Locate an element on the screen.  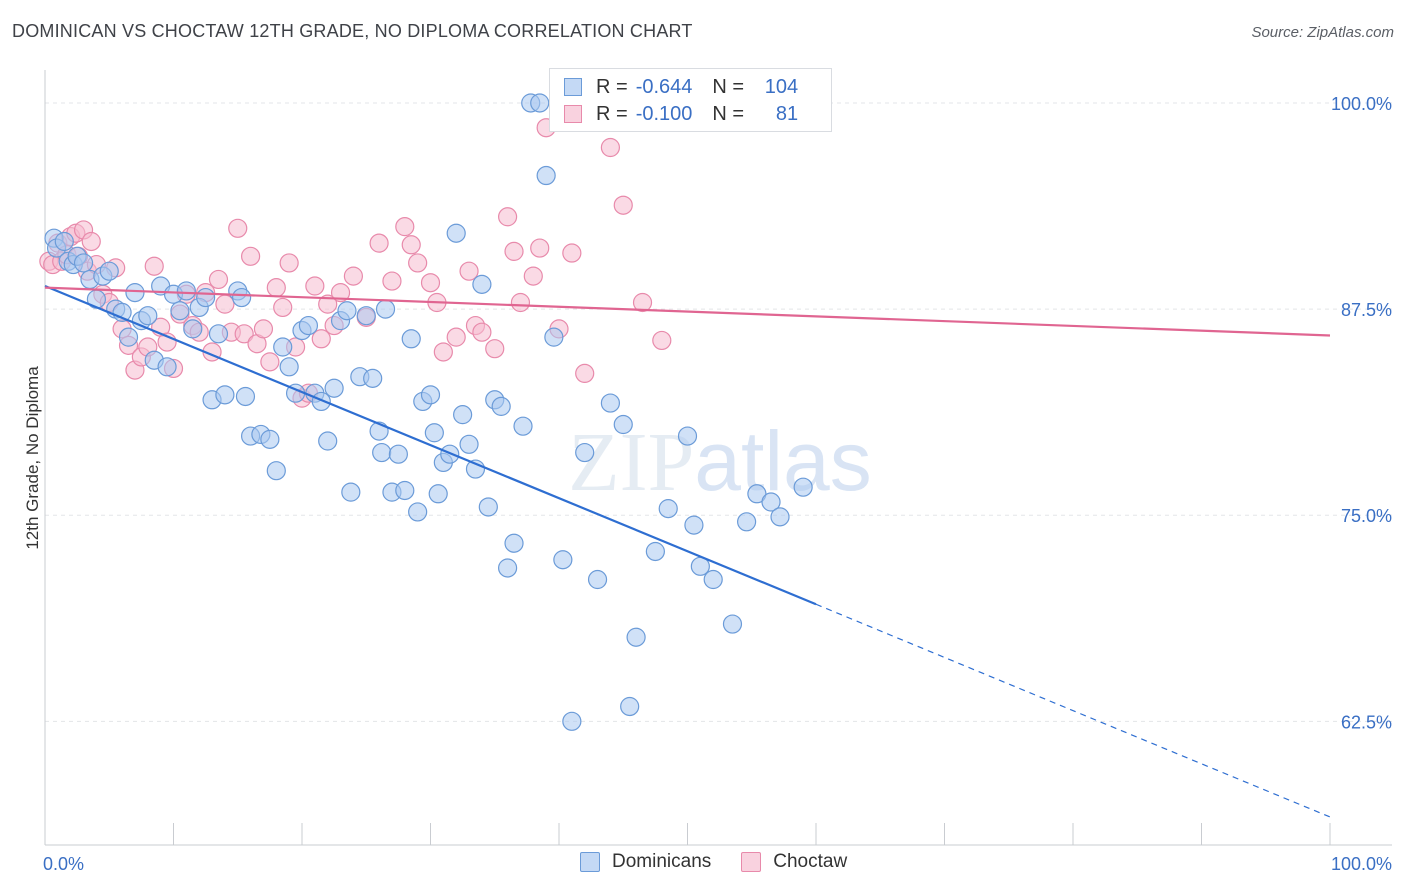
legend-label-choctaw: Choctaw is located at coordinates (810, 861).